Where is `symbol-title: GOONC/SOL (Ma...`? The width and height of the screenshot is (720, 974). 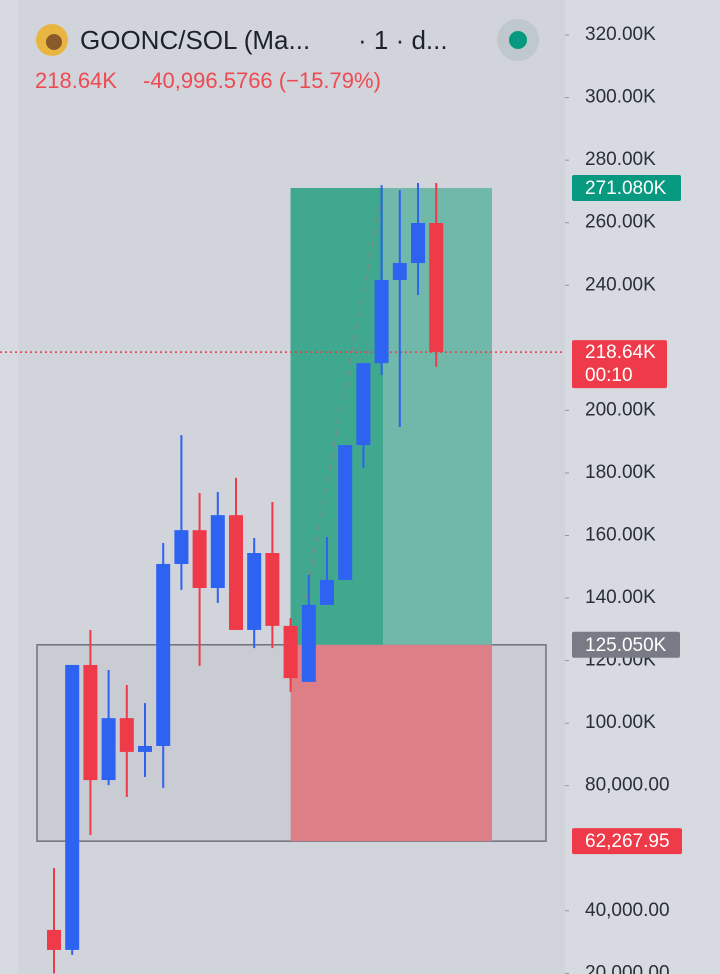
symbol-title: GOONC/SOL (Ma... is located at coordinates (195, 40).